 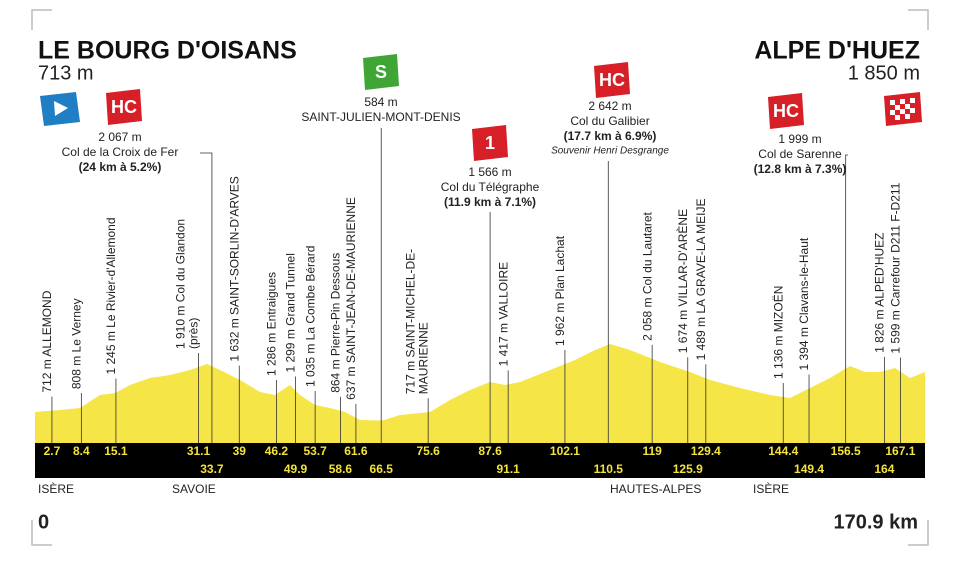 What do you see at coordinates (896, 267) in the screenshot?
I see `point-label: 1 599 m Carrefour D211 F-D211` at bounding box center [896, 267].